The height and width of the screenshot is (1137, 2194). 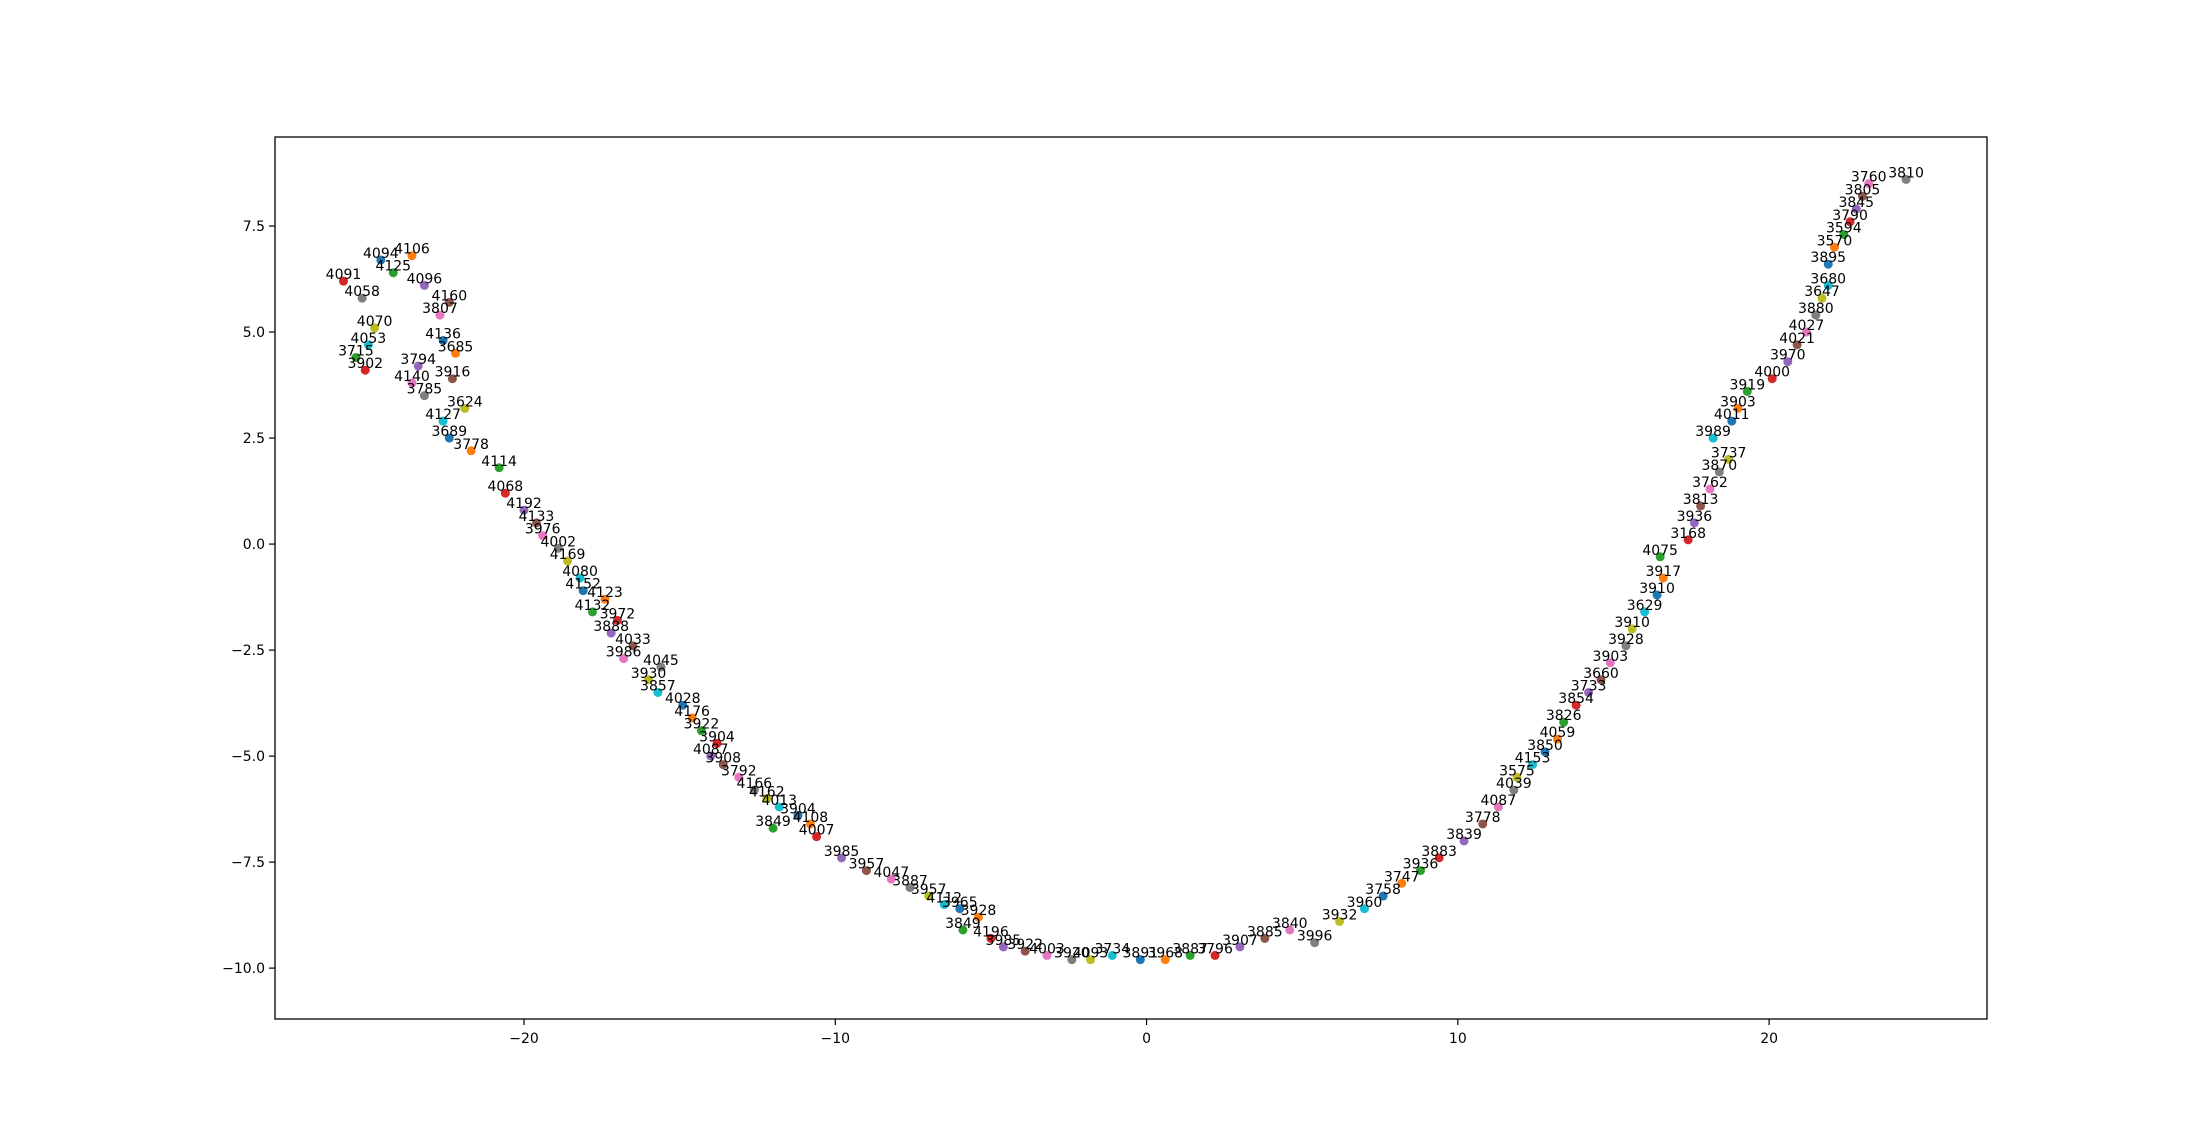 I want to click on point-label: 3930, so click(x=649, y=674).